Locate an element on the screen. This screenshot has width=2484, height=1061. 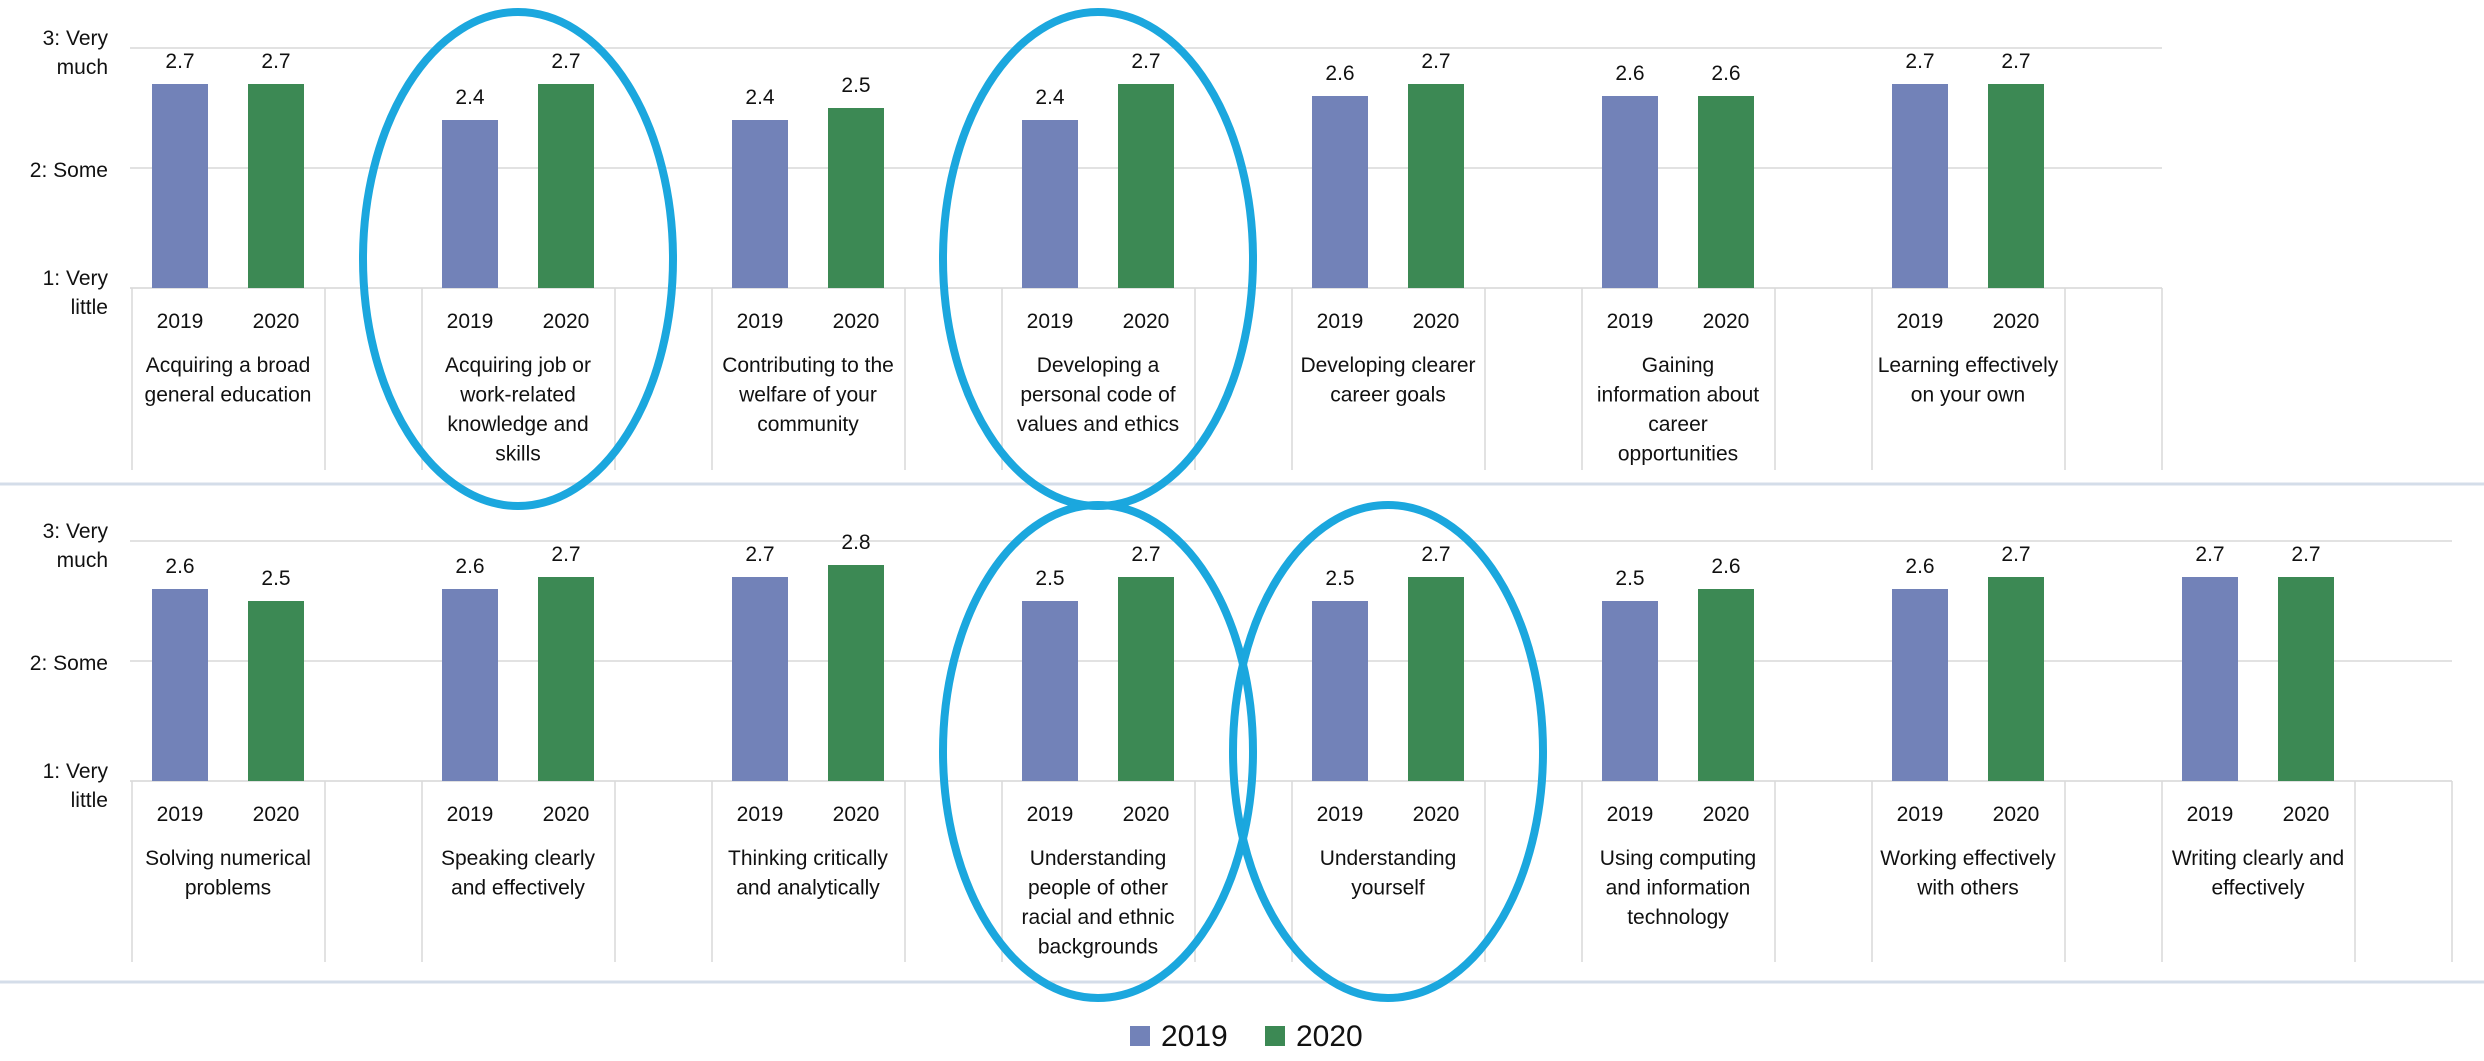
category-label: and effectively is located at coordinates (518, 888).